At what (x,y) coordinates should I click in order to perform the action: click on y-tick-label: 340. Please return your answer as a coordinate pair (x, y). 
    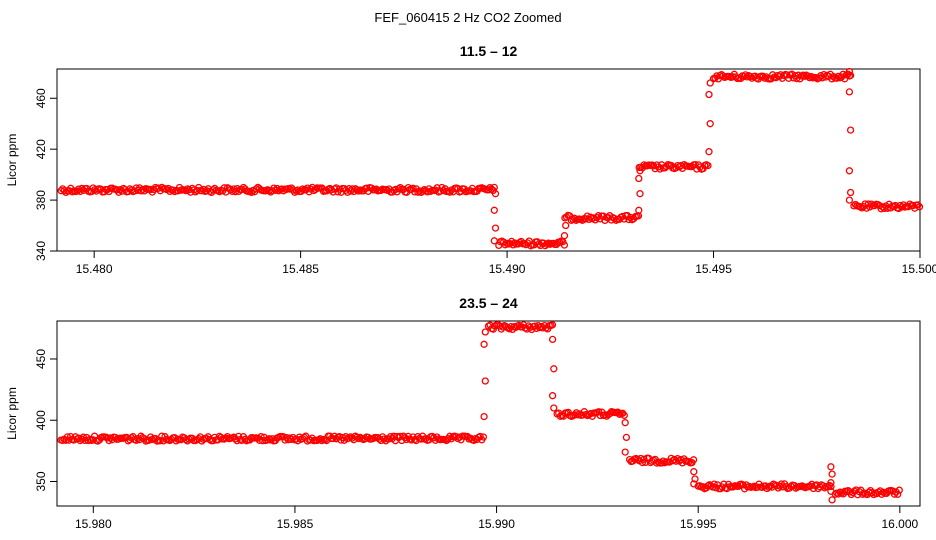
    Looking at the image, I should click on (41, 251).